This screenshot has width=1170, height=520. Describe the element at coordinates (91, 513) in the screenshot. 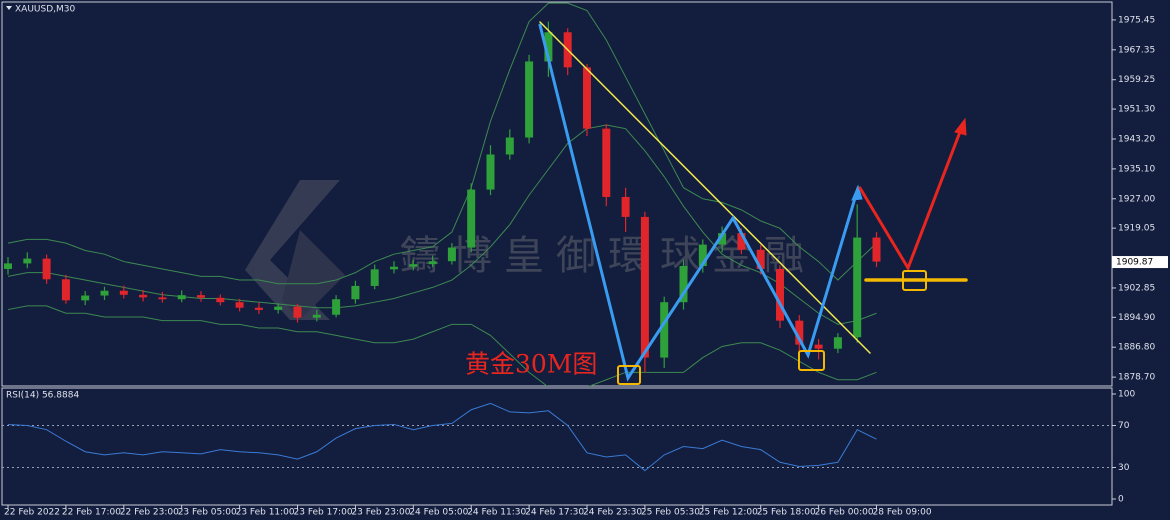

I see `x-tick-label: 22 Feb 17:00` at that location.